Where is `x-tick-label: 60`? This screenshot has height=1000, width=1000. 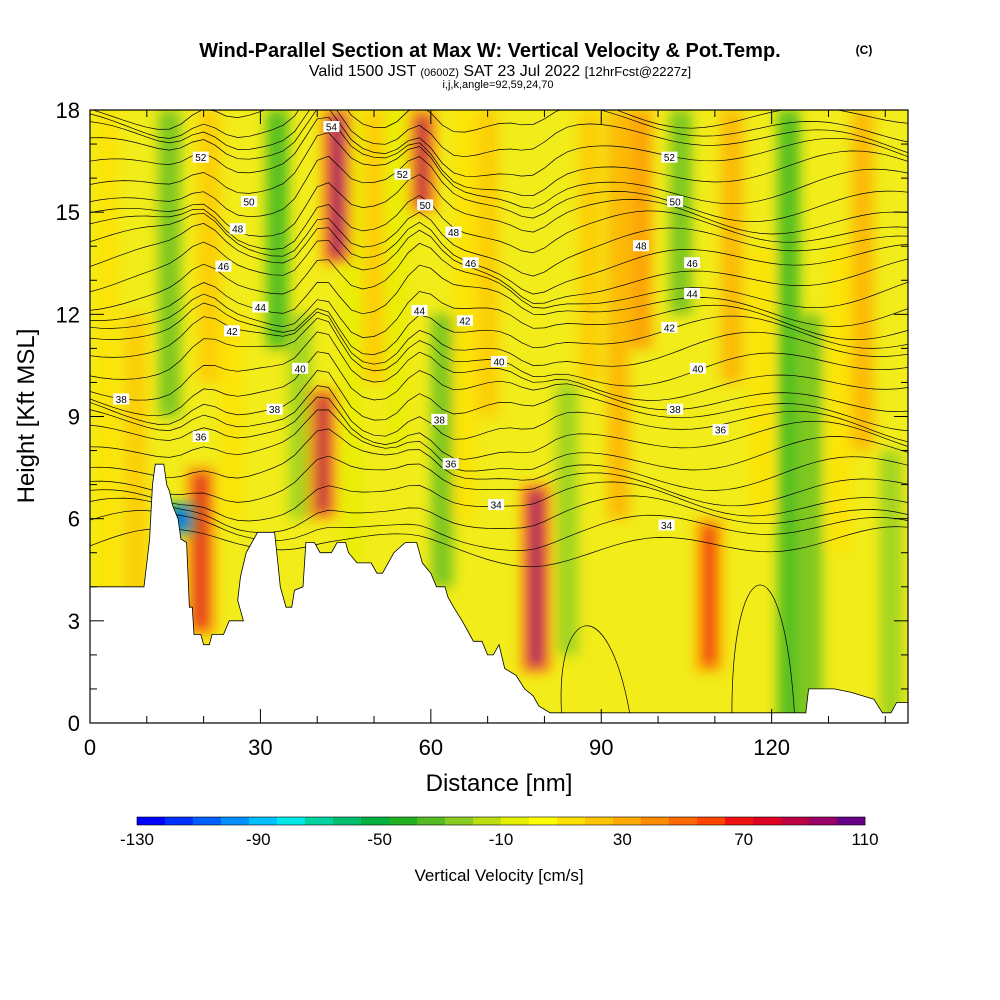
x-tick-label: 60 is located at coordinates (431, 747).